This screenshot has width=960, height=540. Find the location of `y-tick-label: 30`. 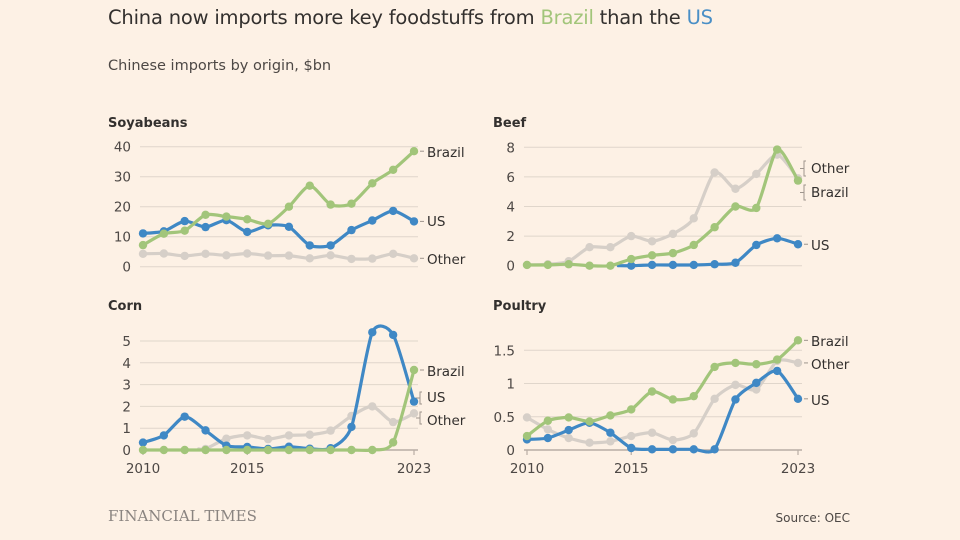

y-tick-label: 30 is located at coordinates (122, 178).